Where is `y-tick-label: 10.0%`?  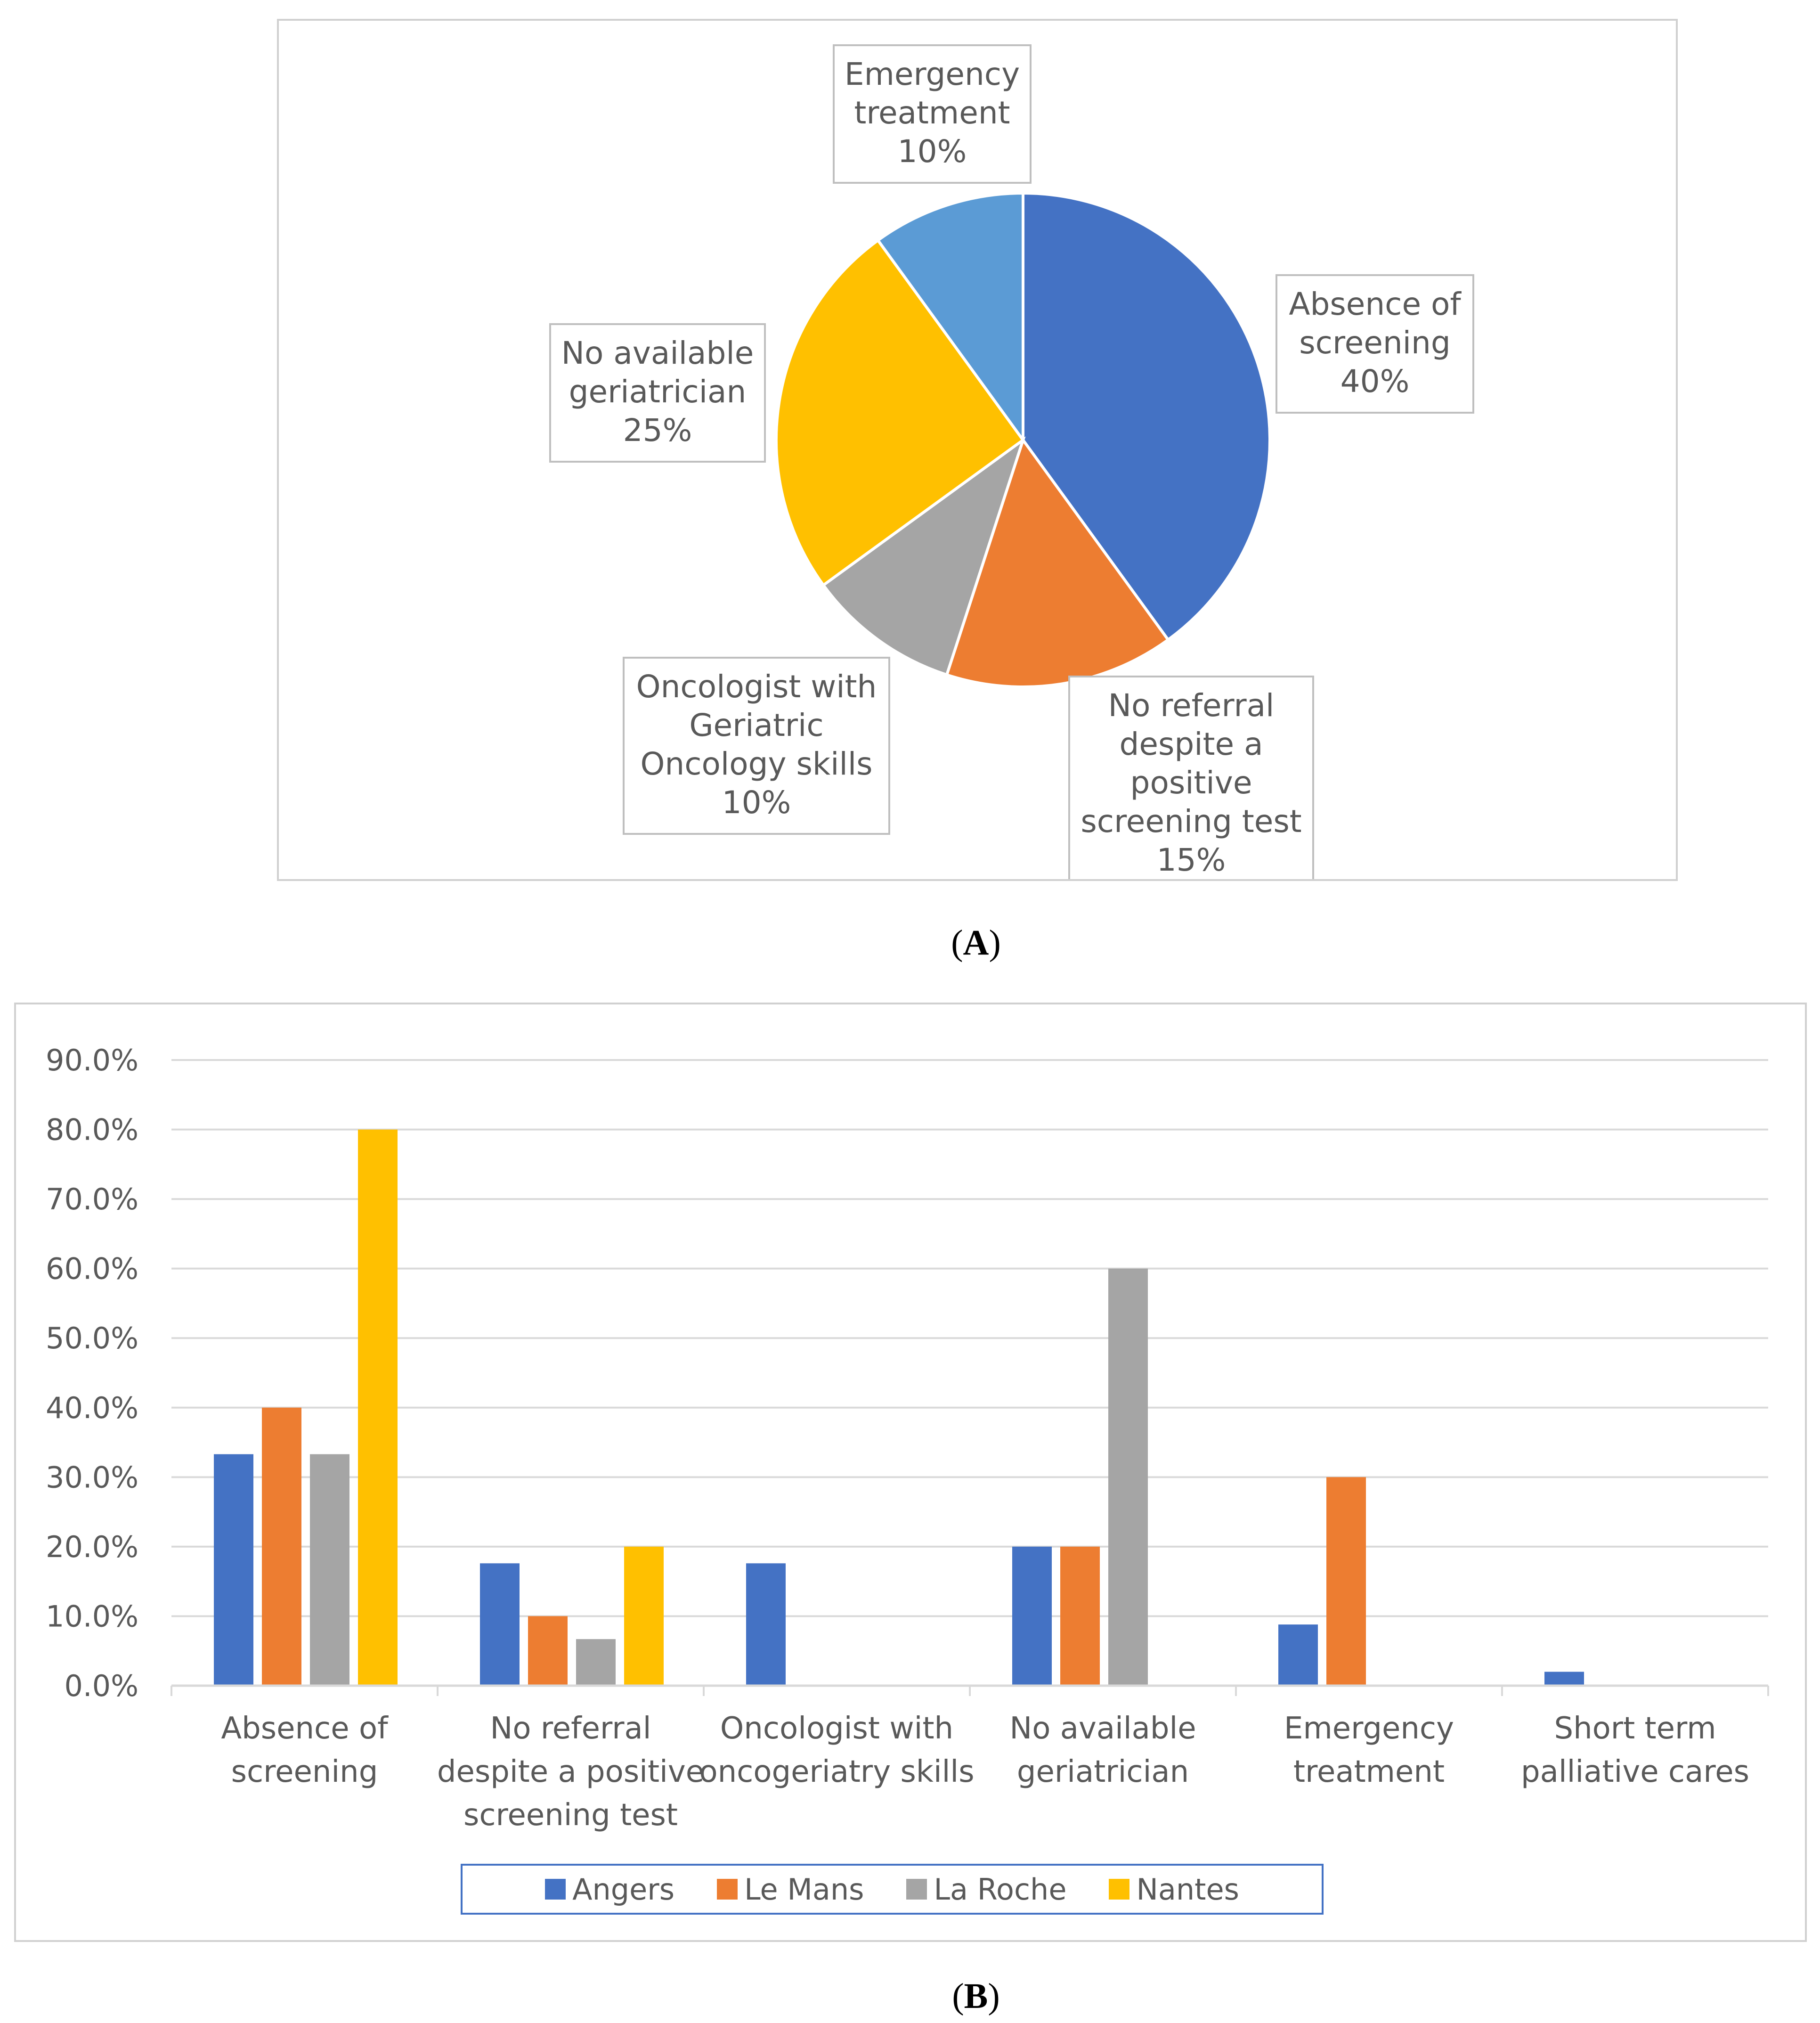 y-tick-label: 10.0% is located at coordinates (92, 1616).